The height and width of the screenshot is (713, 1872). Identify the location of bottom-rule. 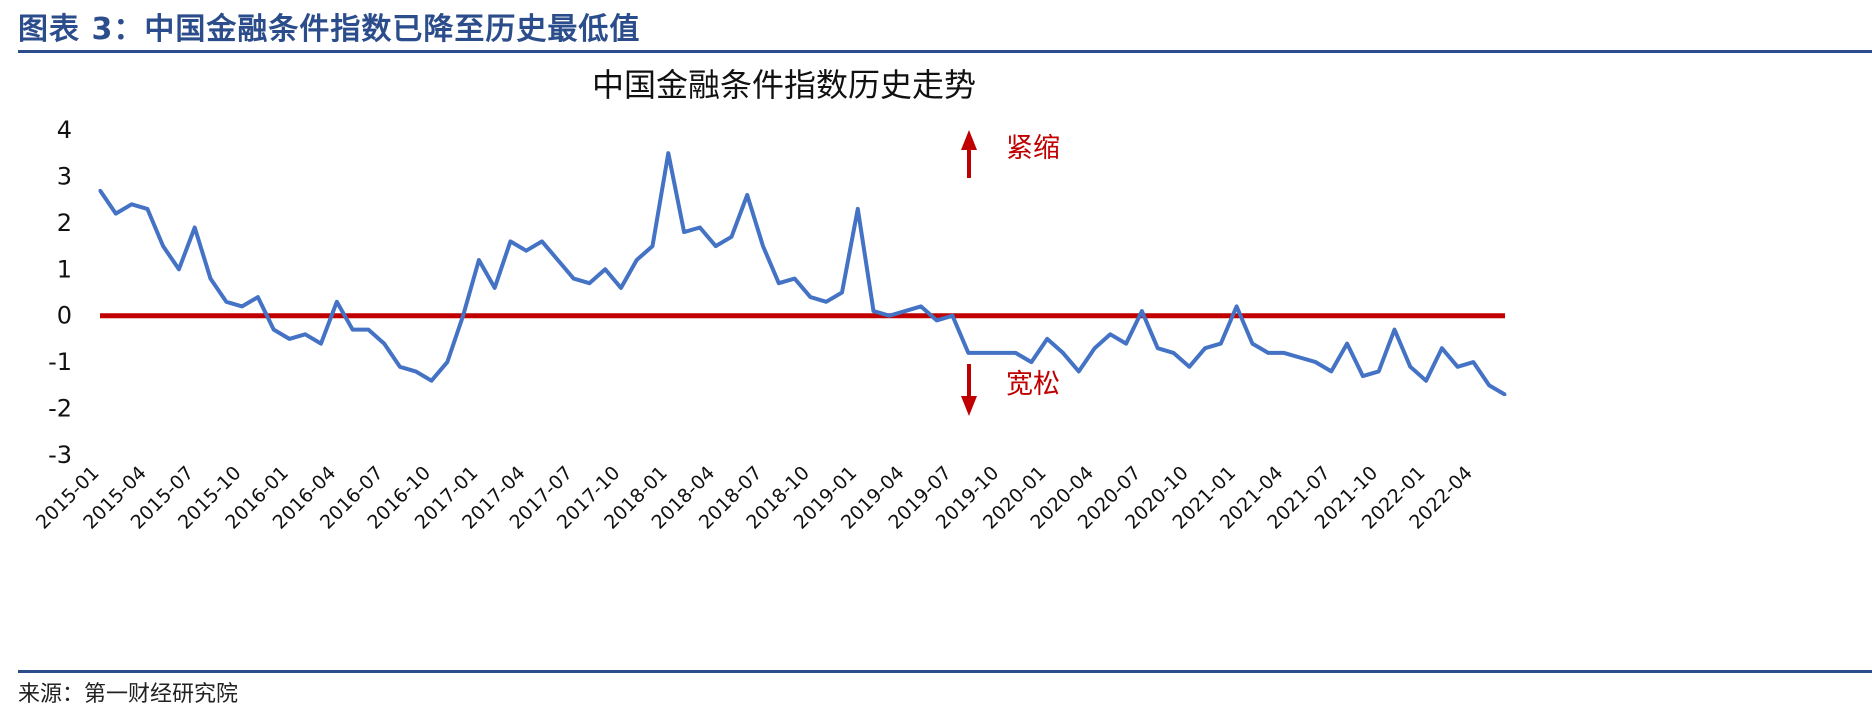
(945, 671).